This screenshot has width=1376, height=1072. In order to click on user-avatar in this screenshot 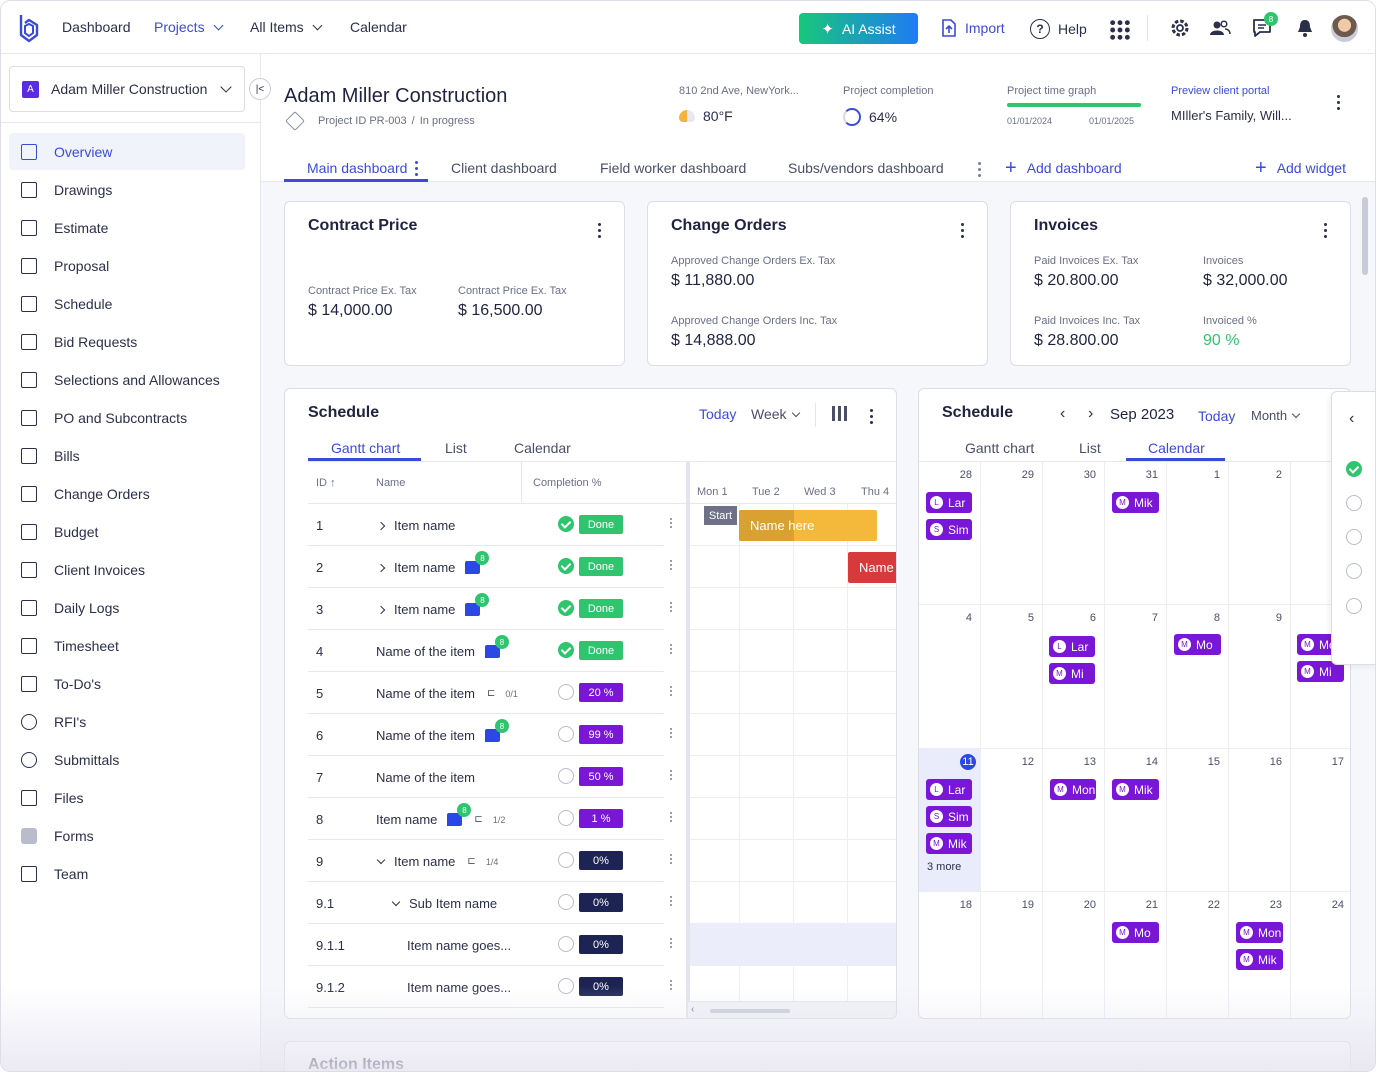, I will do `click(1344, 28)`.